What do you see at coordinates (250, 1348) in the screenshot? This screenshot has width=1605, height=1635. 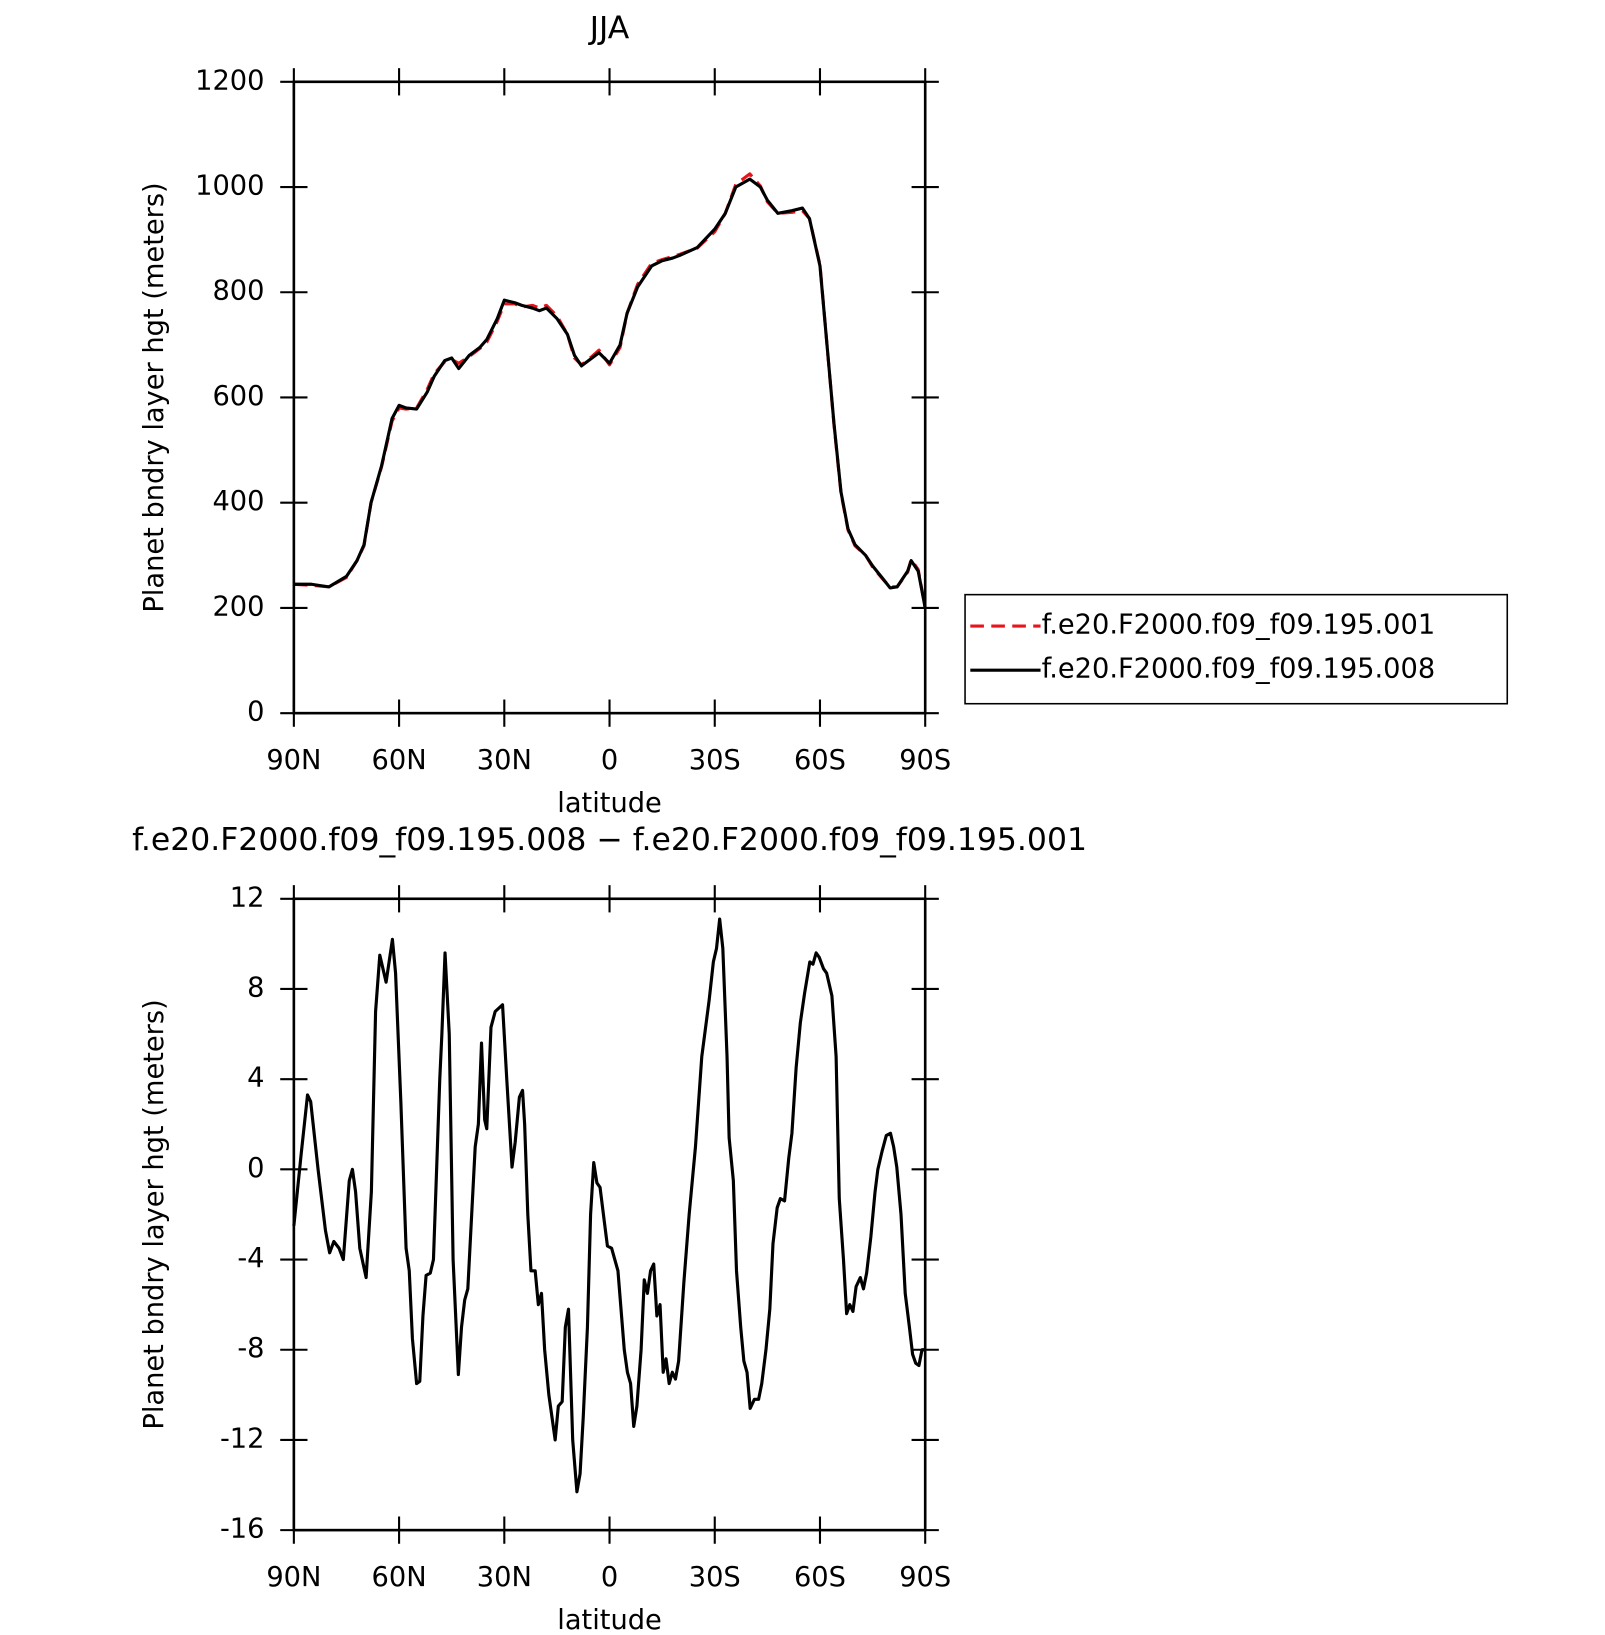 I see `y-tick-label: -8` at bounding box center [250, 1348].